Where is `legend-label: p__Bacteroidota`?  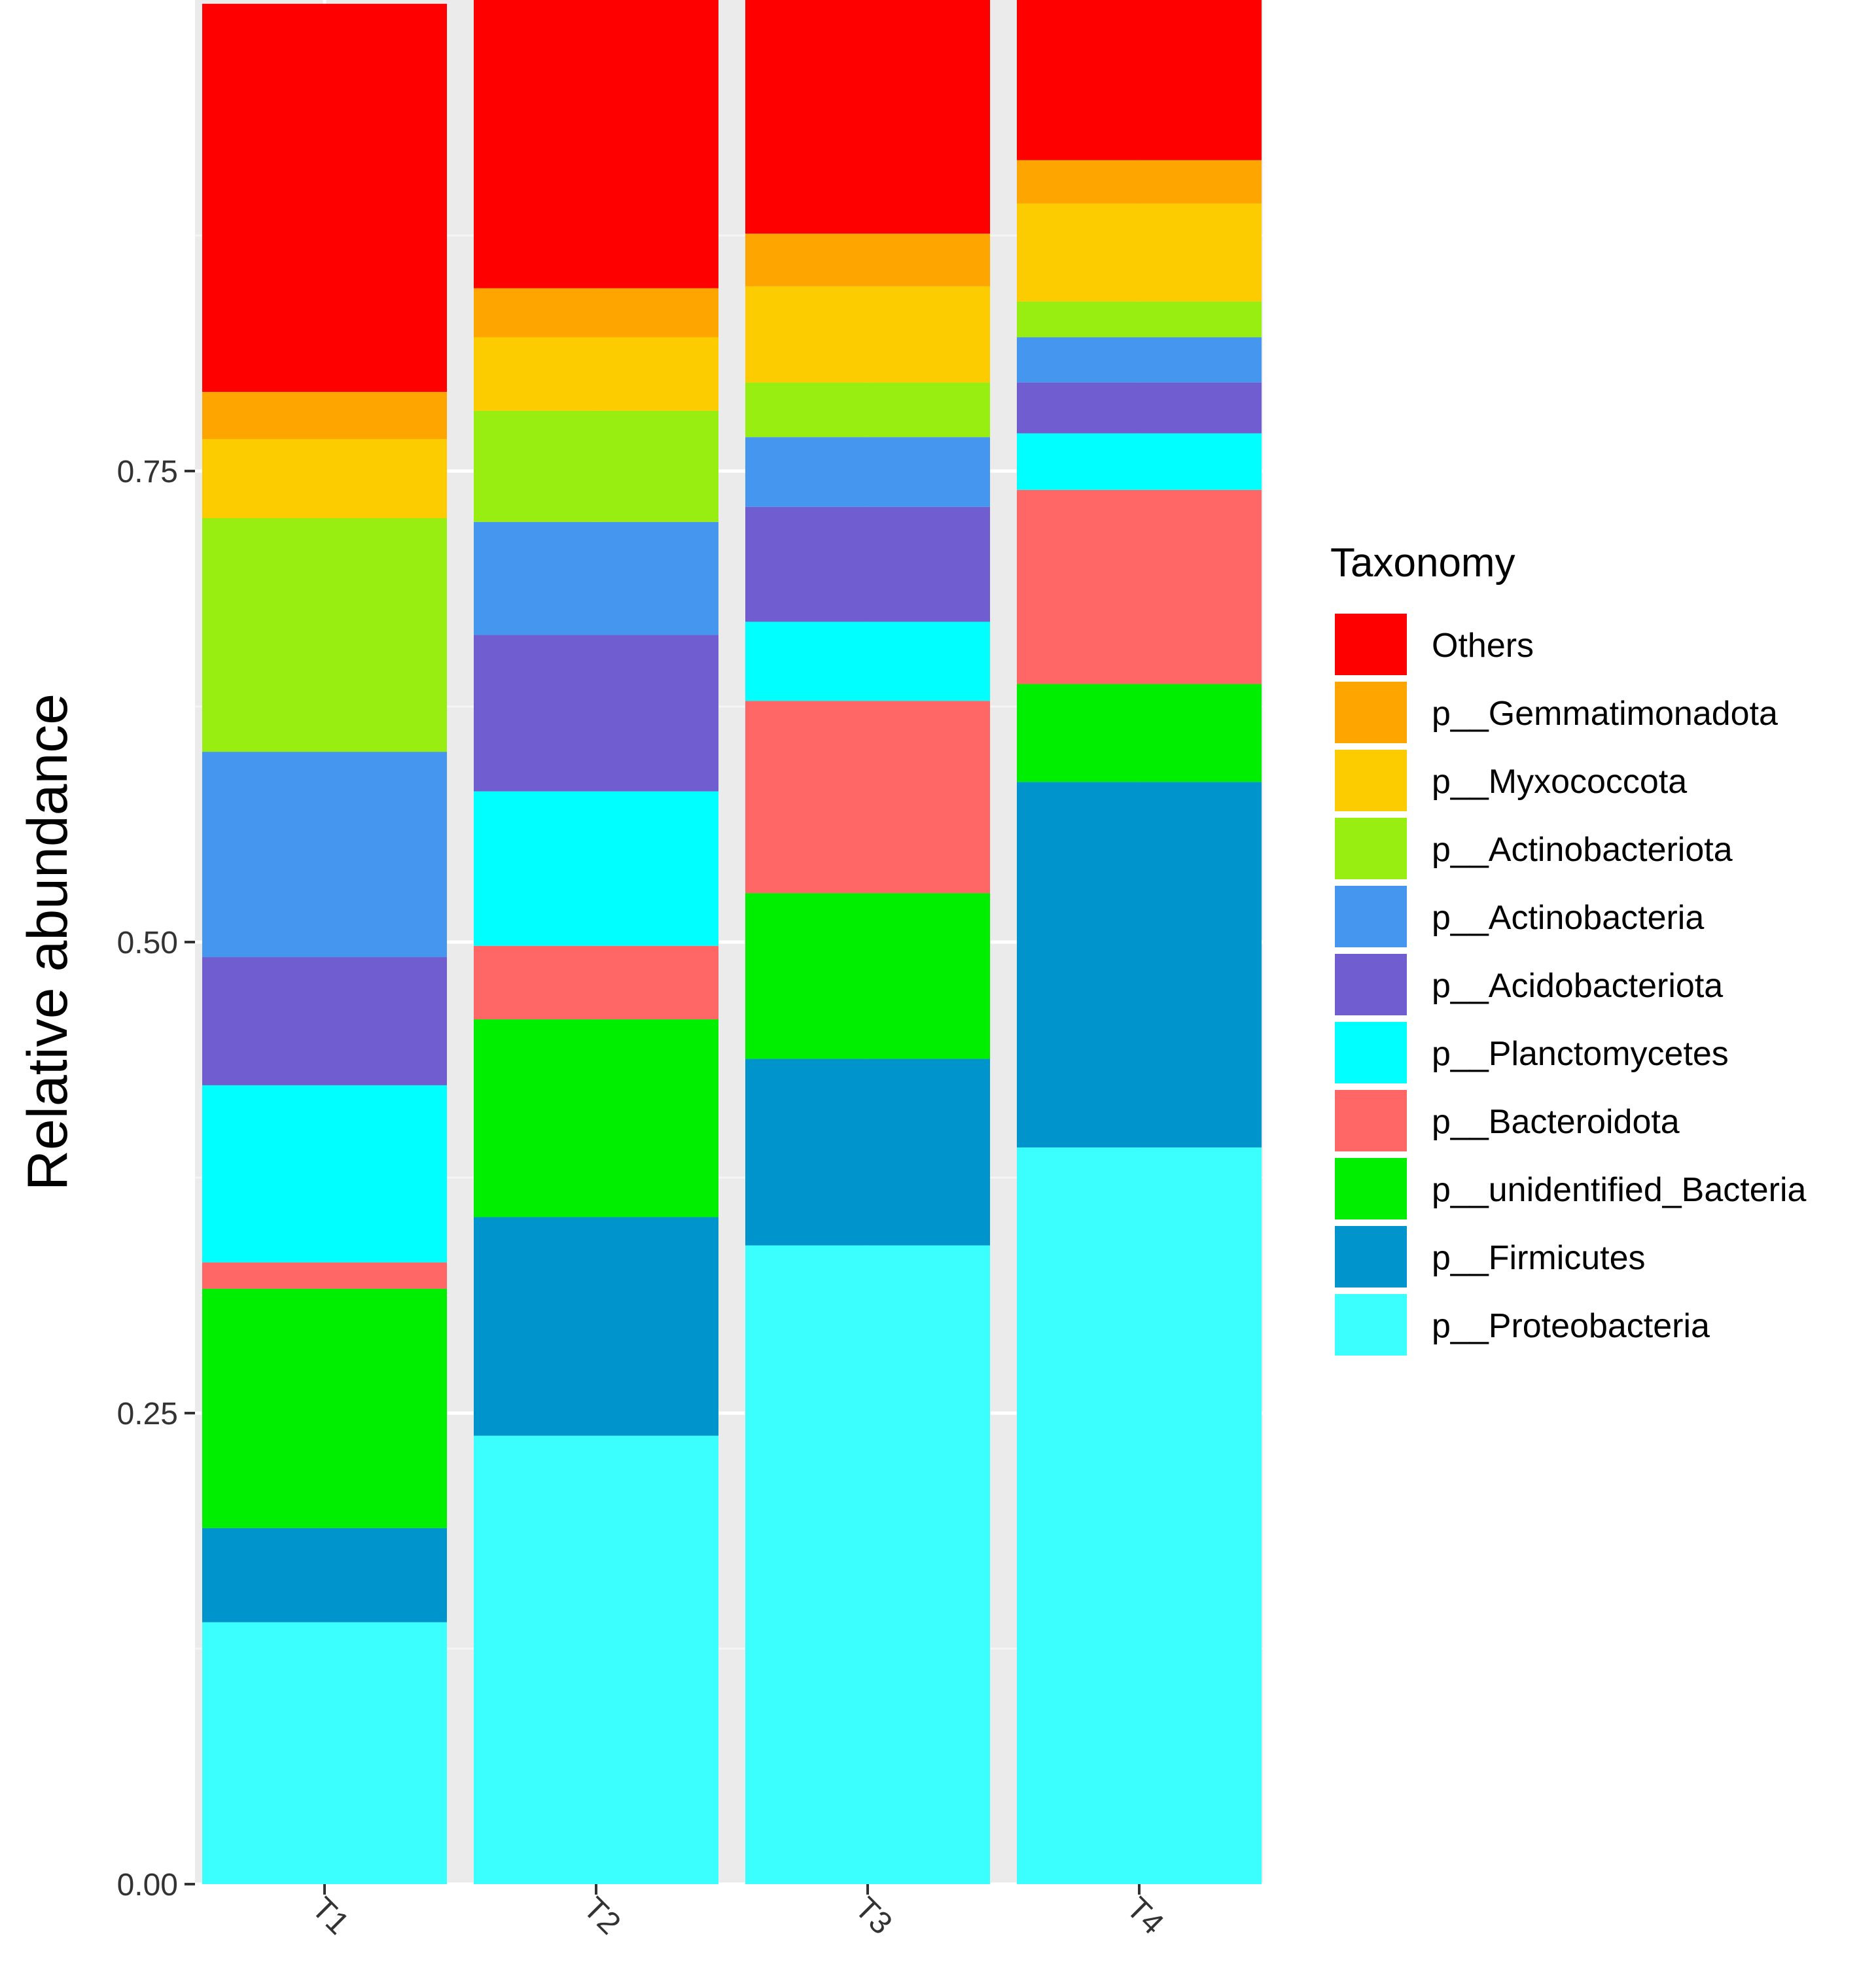
legend-label: p__Bacteroidota is located at coordinates (1556, 1122).